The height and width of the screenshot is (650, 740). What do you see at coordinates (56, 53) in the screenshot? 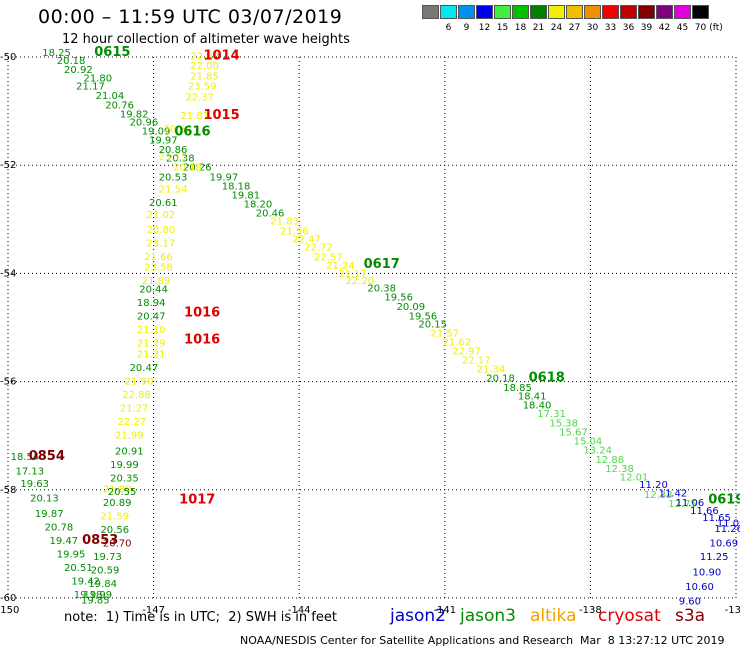
I see `wave-height-value: 18.25` at bounding box center [56, 53].